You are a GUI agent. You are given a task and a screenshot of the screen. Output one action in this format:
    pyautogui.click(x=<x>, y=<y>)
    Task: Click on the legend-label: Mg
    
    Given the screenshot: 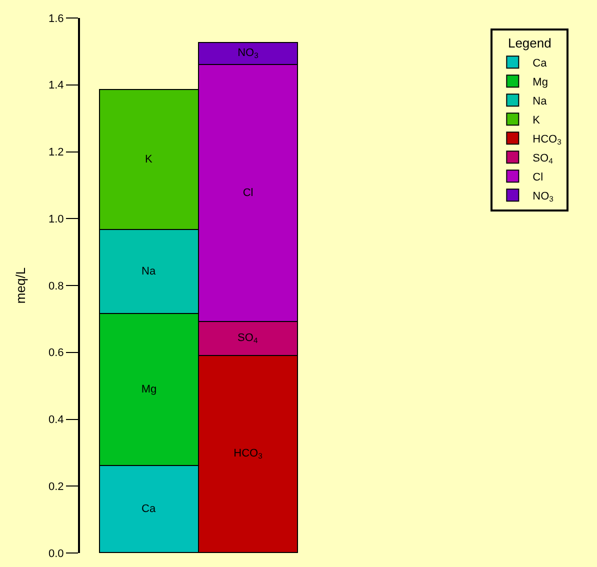 What is the action you would take?
    pyautogui.click(x=540, y=82)
    